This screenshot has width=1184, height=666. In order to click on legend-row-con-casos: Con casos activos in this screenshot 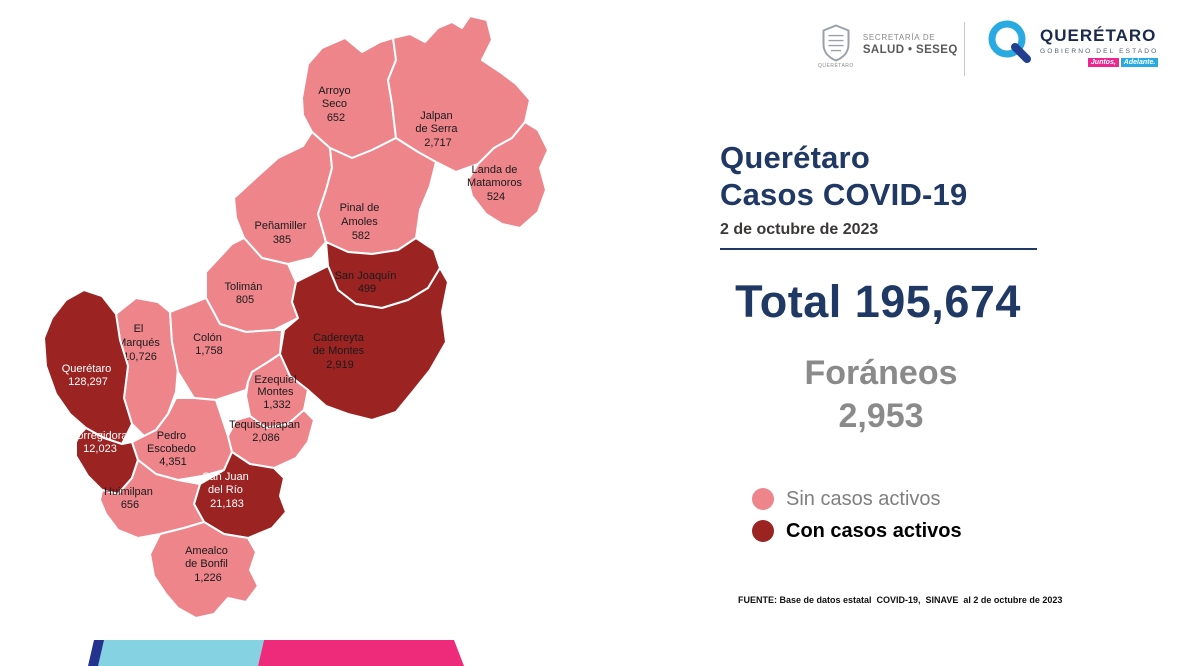, I will do `click(857, 531)`.